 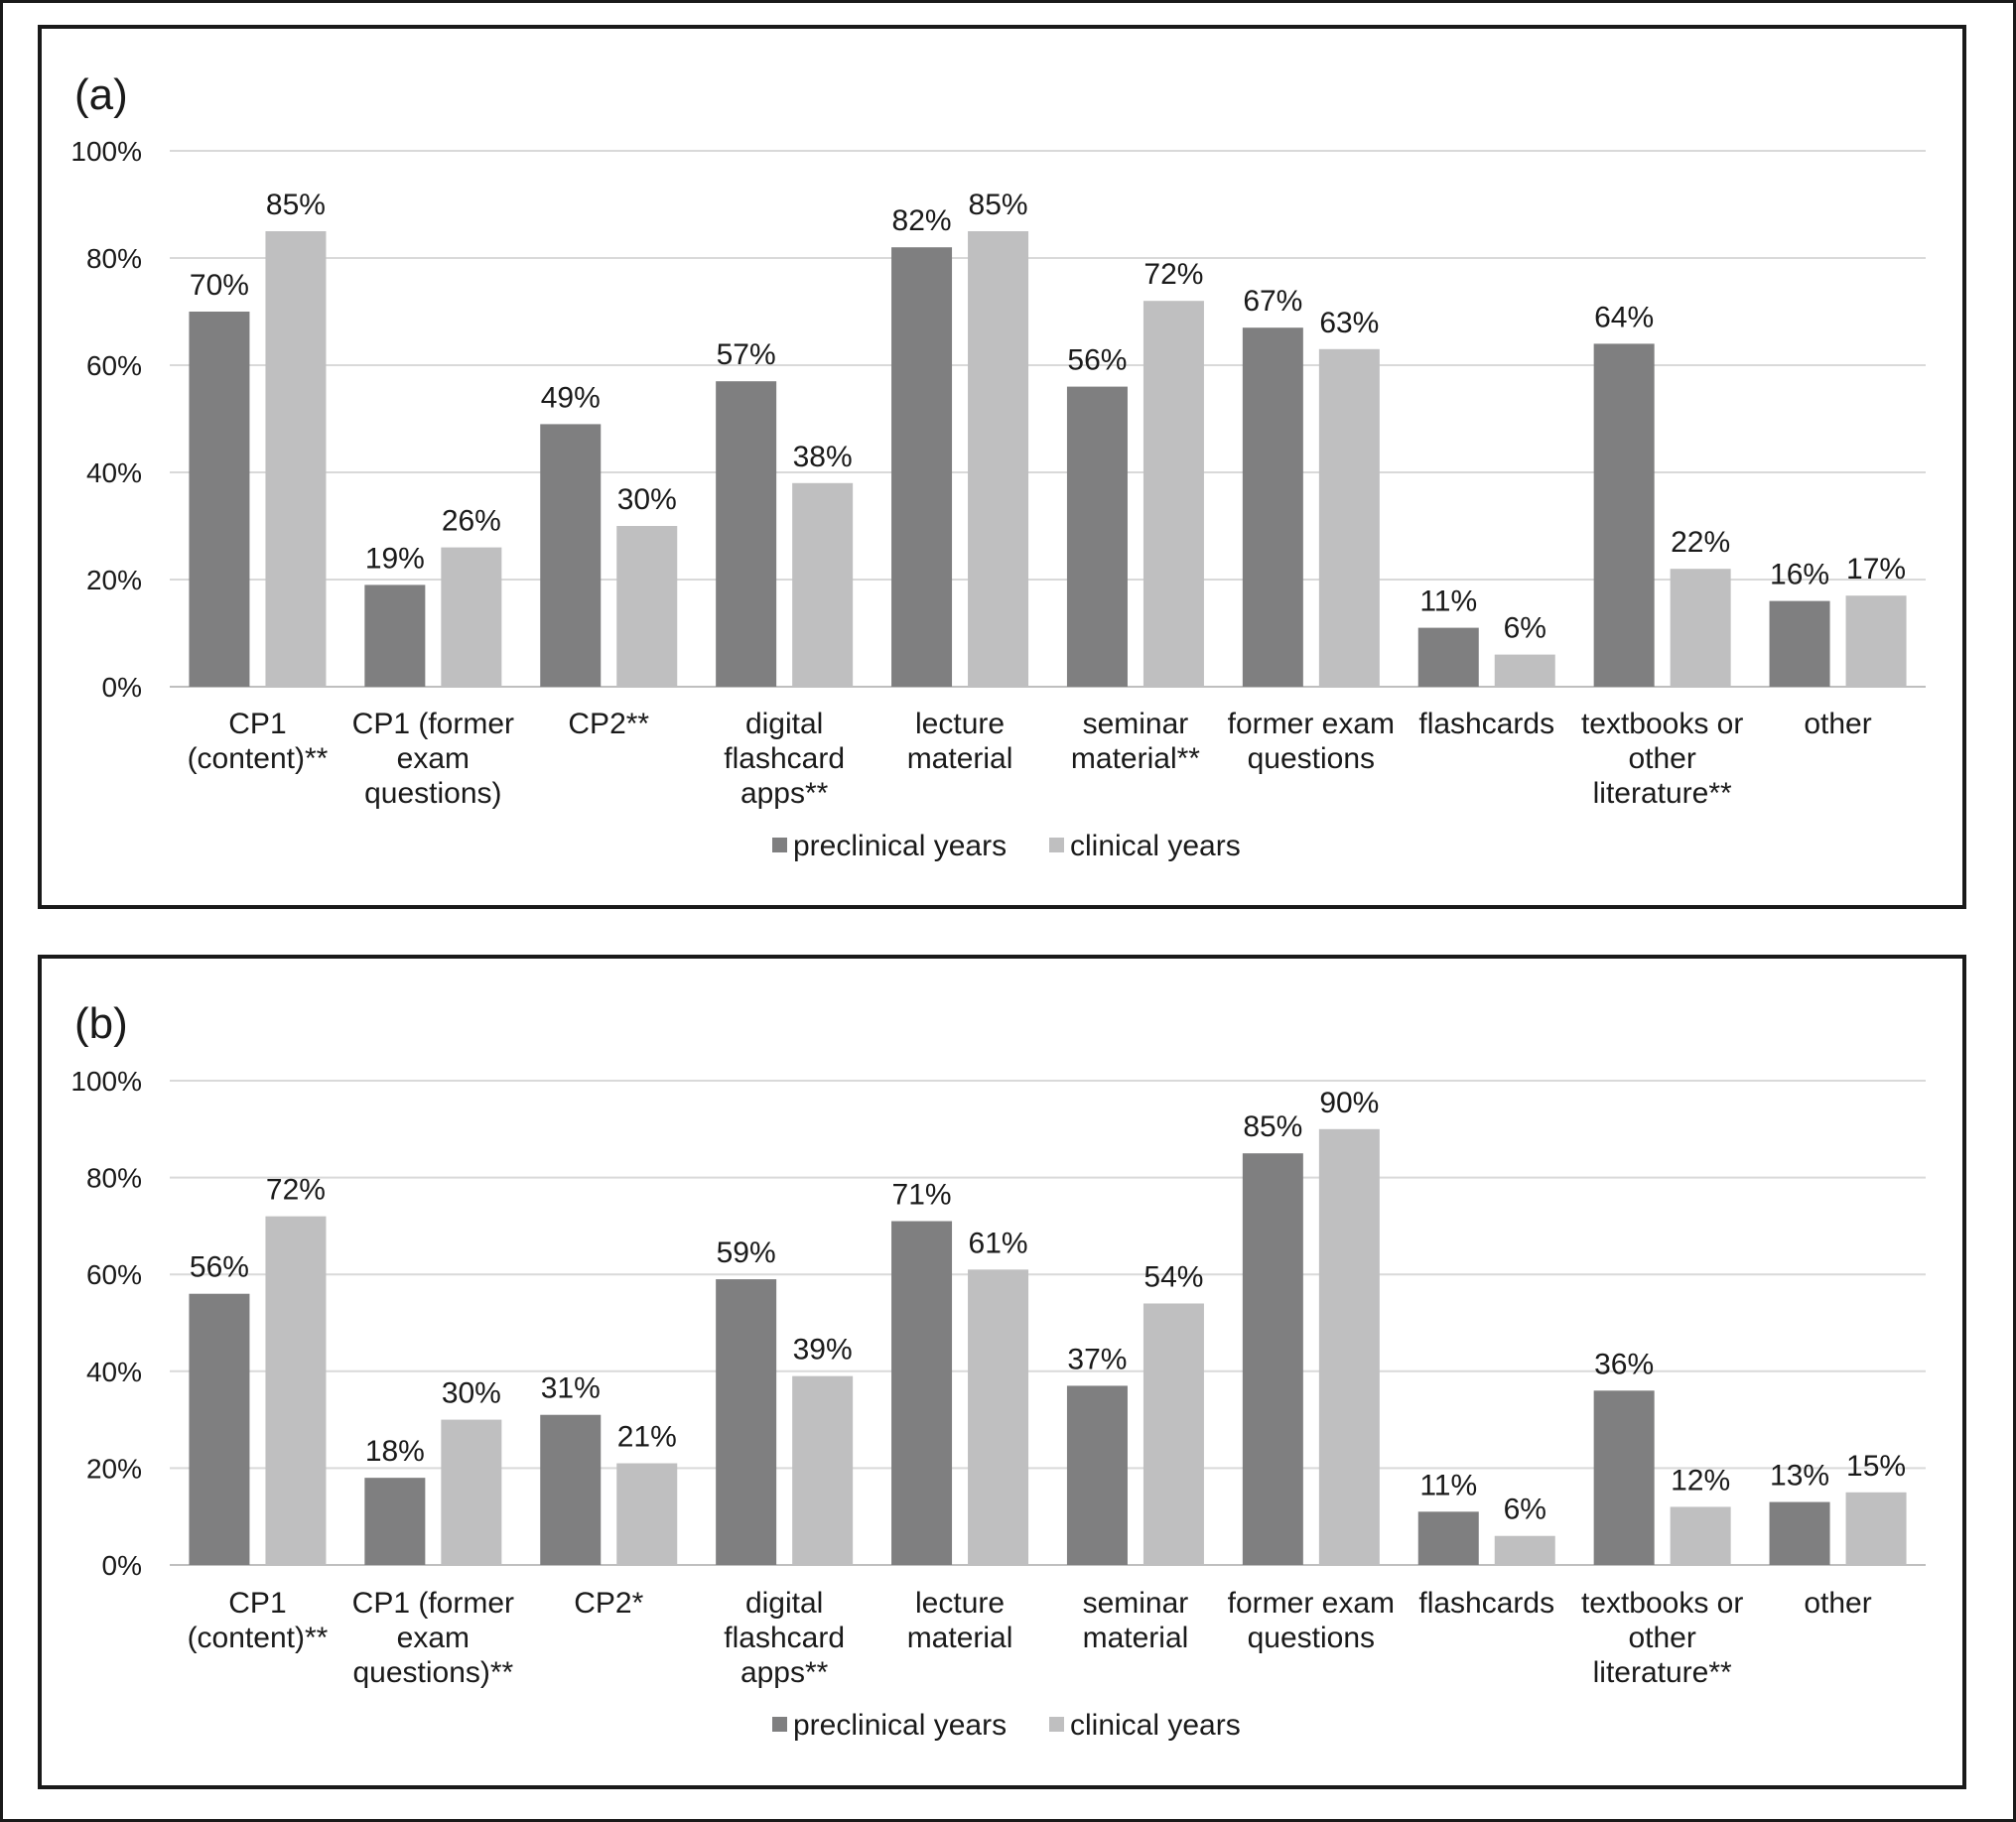 What do you see at coordinates (1701, 542) in the screenshot?
I see `data-label: 22%` at bounding box center [1701, 542].